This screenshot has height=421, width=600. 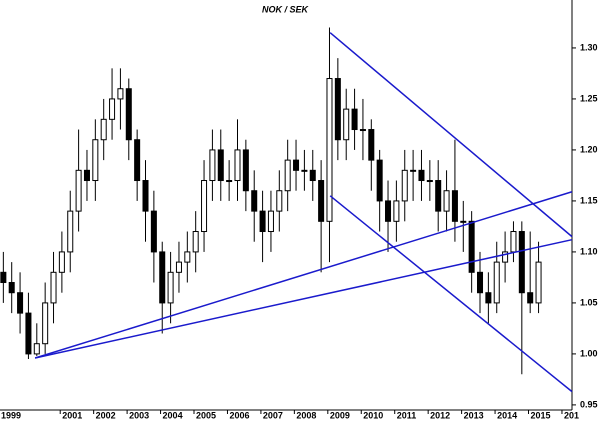 I want to click on x-tick-label: 2010, so click(x=373, y=415).